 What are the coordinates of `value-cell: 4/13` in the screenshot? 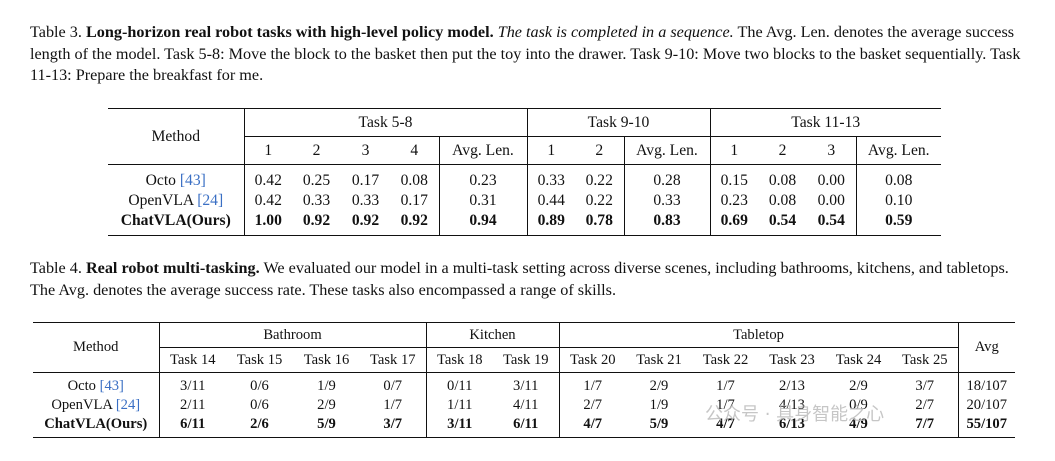 It's located at (792, 405).